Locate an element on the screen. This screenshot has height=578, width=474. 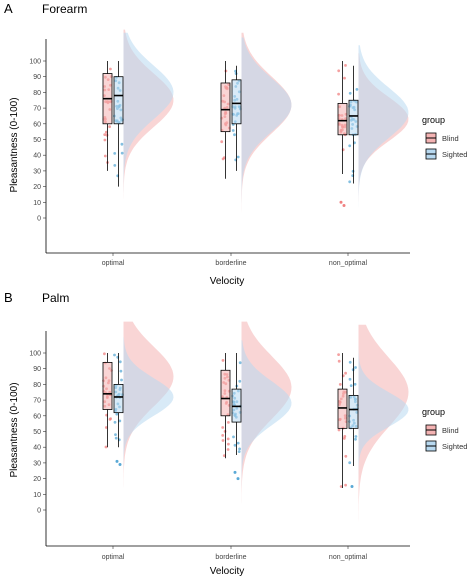
legend-label-sighted: Sighted is located at coordinates (454, 446).